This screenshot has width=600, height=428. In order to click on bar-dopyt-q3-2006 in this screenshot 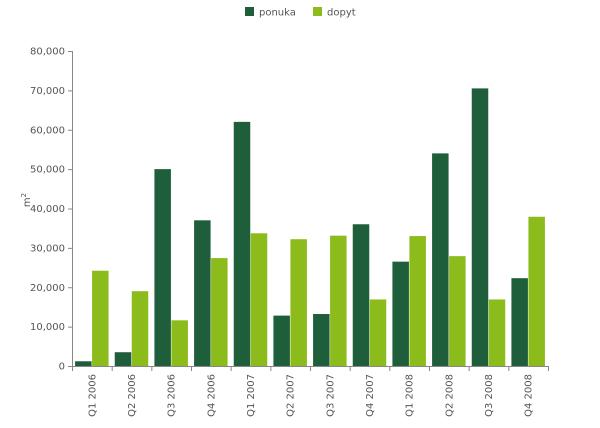, I will do `click(179, 343)`.